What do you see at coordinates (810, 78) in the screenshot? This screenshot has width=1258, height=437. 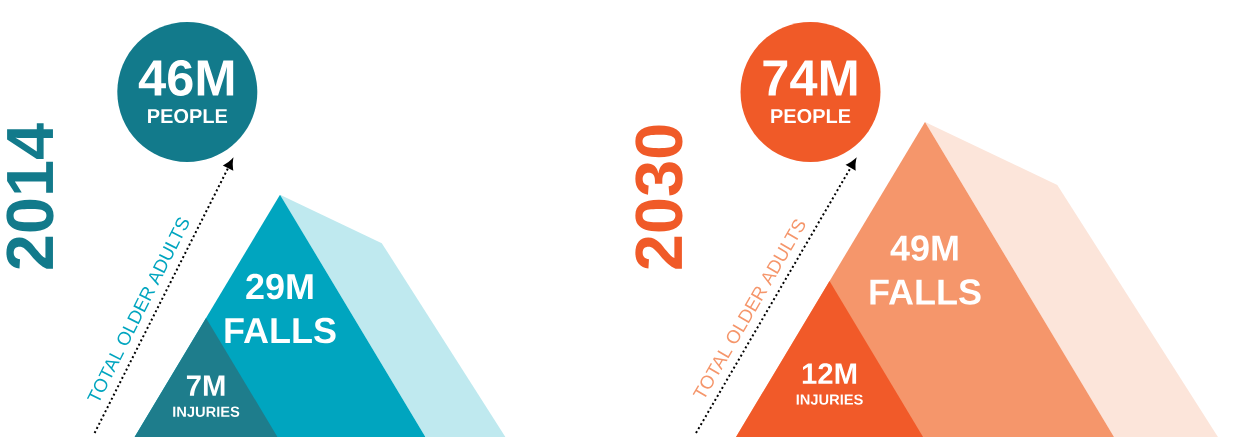 I see `data-label: 74M` at bounding box center [810, 78].